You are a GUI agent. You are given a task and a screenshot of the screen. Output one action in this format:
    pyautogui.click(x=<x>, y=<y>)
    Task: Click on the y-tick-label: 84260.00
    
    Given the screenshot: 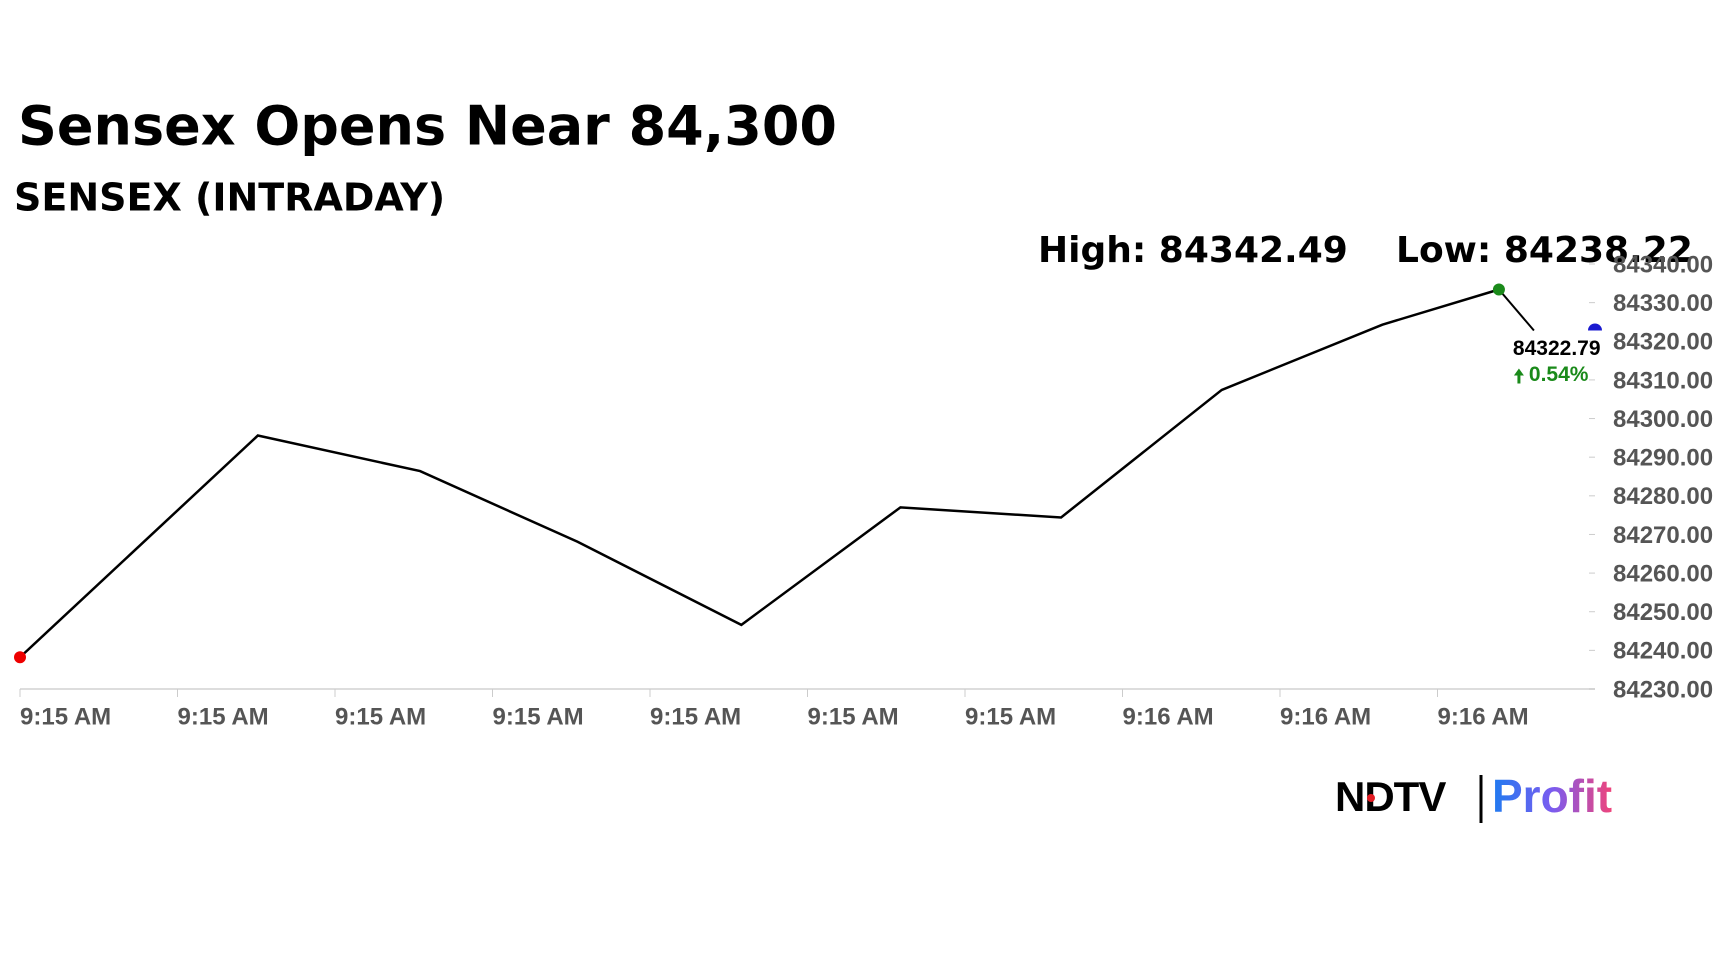 What is the action you would take?
    pyautogui.click(x=1663, y=573)
    